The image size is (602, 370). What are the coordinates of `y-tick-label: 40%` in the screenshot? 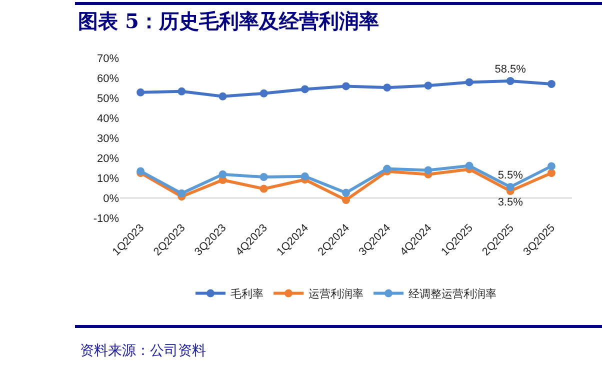 It's located at (108, 118).